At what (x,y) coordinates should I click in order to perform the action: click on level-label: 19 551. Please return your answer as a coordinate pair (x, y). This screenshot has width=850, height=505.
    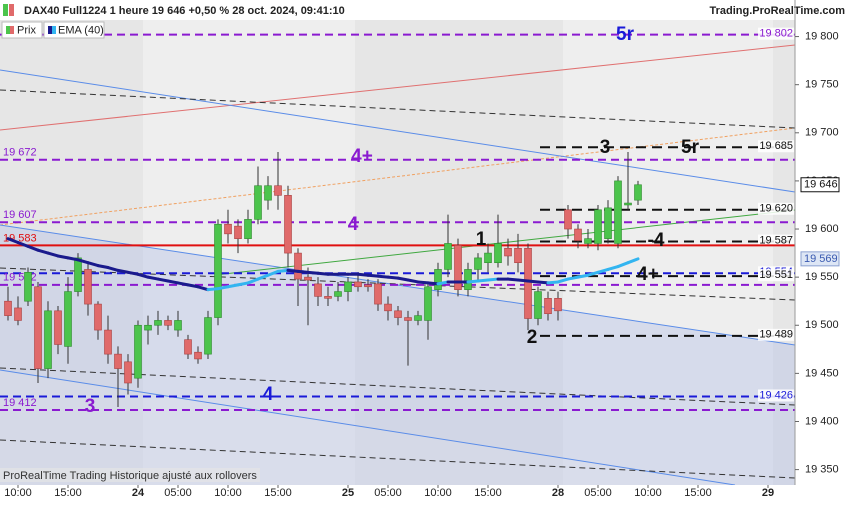
    Looking at the image, I should click on (776, 275).